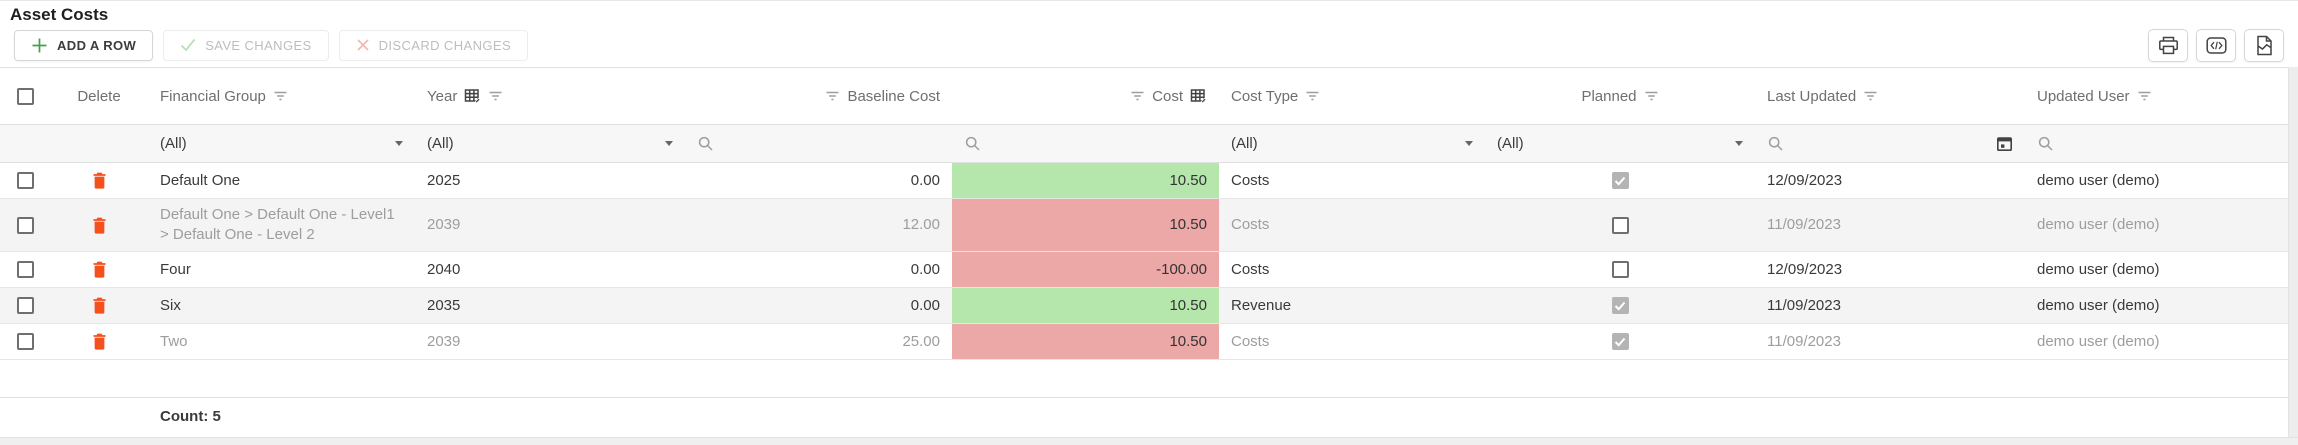 This screenshot has height=445, width=2298. What do you see at coordinates (444, 305) in the screenshot?
I see `year-cell: 2035` at bounding box center [444, 305].